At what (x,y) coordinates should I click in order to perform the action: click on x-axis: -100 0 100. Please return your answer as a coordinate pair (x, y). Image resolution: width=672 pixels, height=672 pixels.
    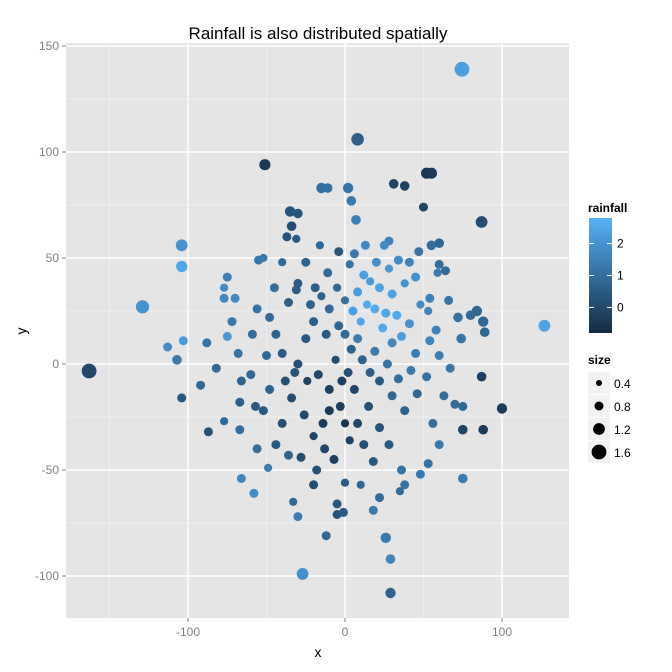
    Looking at the image, I should click on (344, 628).